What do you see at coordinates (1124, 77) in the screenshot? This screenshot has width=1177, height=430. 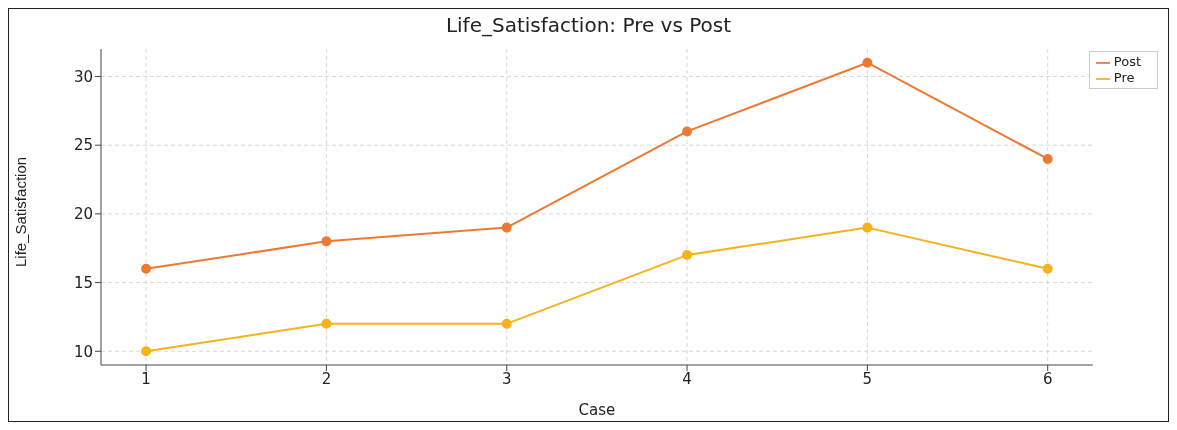 I see `legend-label: Pre` at bounding box center [1124, 77].